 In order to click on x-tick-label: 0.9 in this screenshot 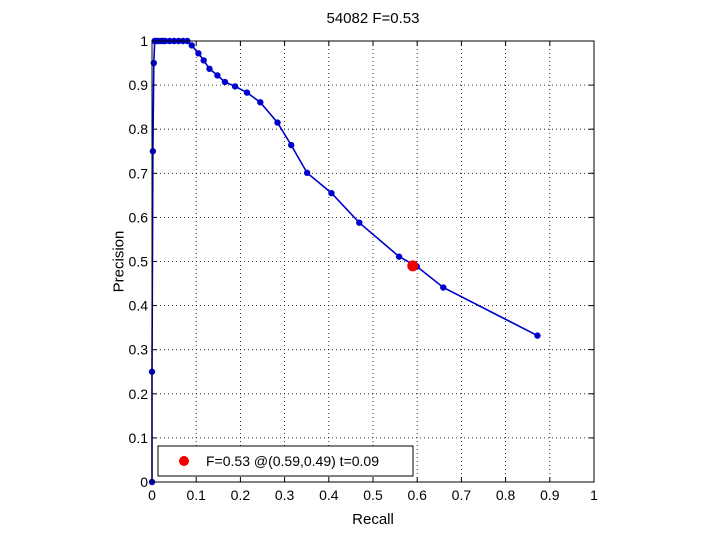, I will do `click(550, 495)`.